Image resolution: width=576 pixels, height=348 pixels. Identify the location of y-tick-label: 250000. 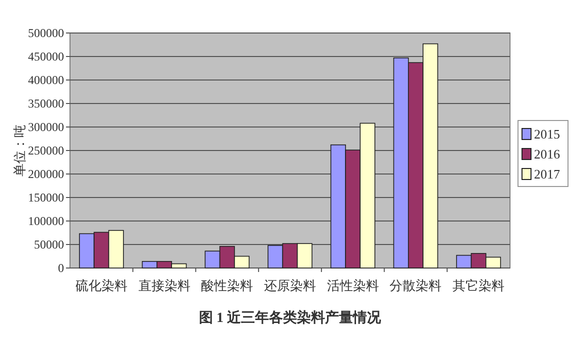
(46, 151).